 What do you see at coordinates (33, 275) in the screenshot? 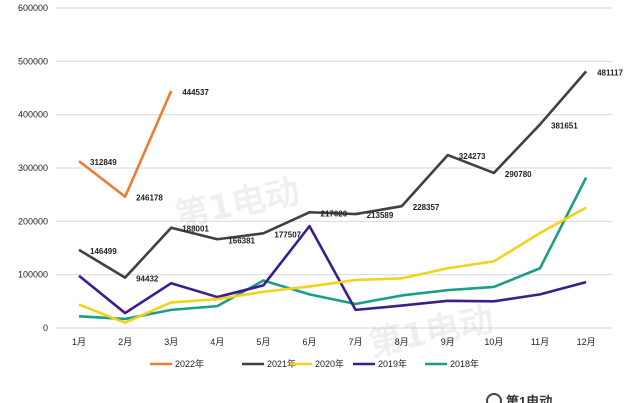
I see `y-tick-label: 100000` at bounding box center [33, 275].